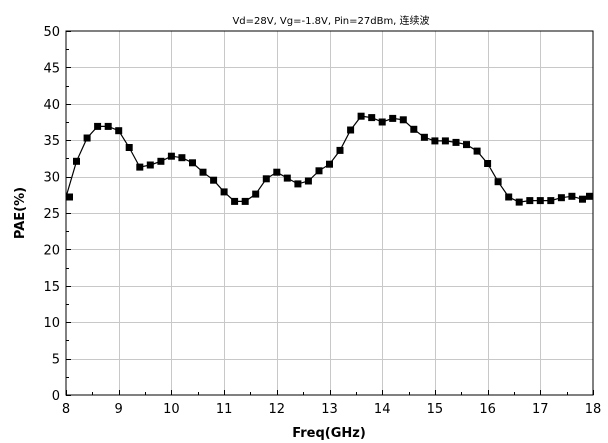 This screenshot has width=608, height=443. What do you see at coordinates (51, 141) in the screenshot?
I see `y-tick-label: 35` at bounding box center [51, 141].